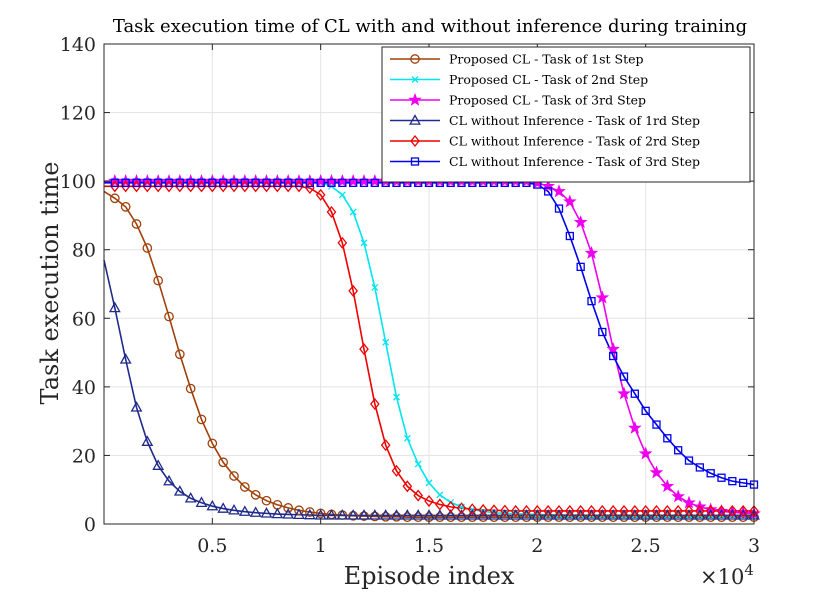  Describe the element at coordinates (517, 59) in the screenshot. I see `legend-entry: Proposed CL - Task of 1st Step` at that location.